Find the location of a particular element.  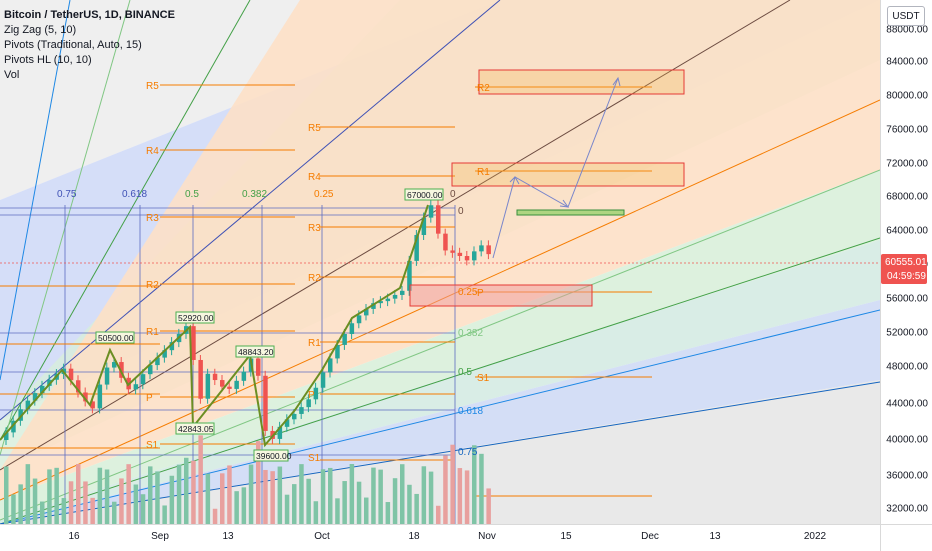

last-price-value: 60555.01 is located at coordinates (906, 262).